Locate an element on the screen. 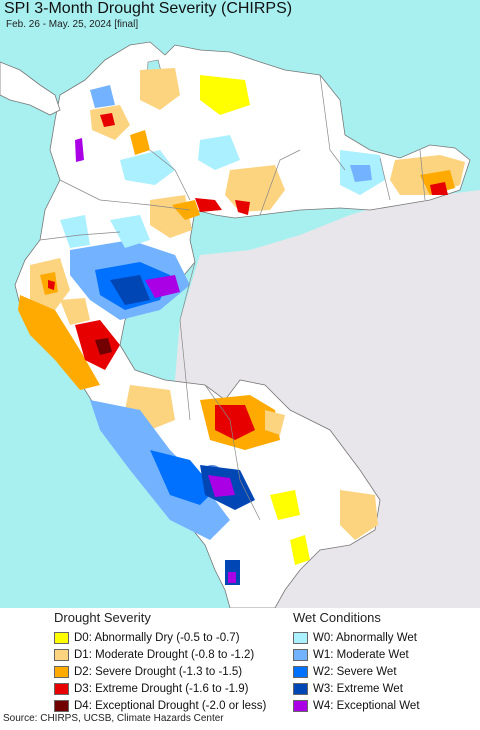 This screenshot has width=480, height=730. legend-item-d4: D4: Exceptional Drought (-2.0 or less) is located at coordinates (160, 705).